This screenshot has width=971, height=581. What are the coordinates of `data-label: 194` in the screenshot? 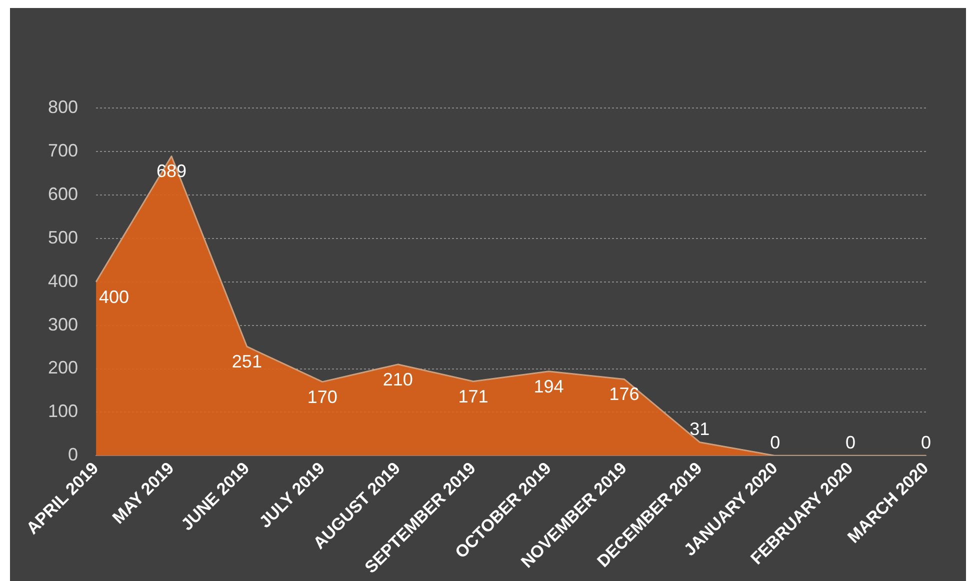 It's located at (549, 386).